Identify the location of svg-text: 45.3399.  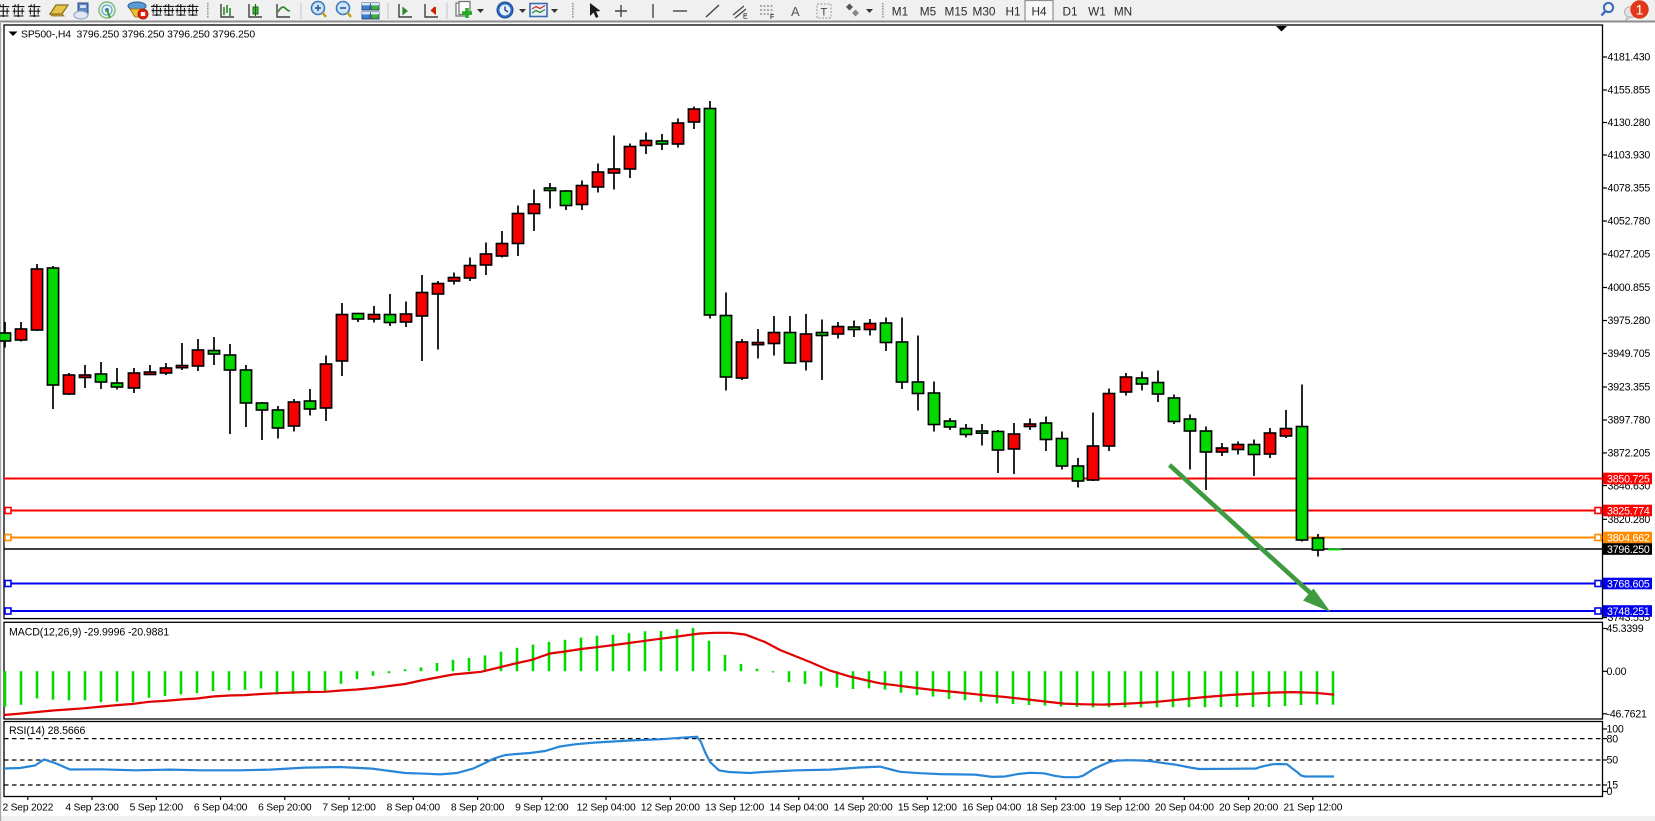
(1625, 629).